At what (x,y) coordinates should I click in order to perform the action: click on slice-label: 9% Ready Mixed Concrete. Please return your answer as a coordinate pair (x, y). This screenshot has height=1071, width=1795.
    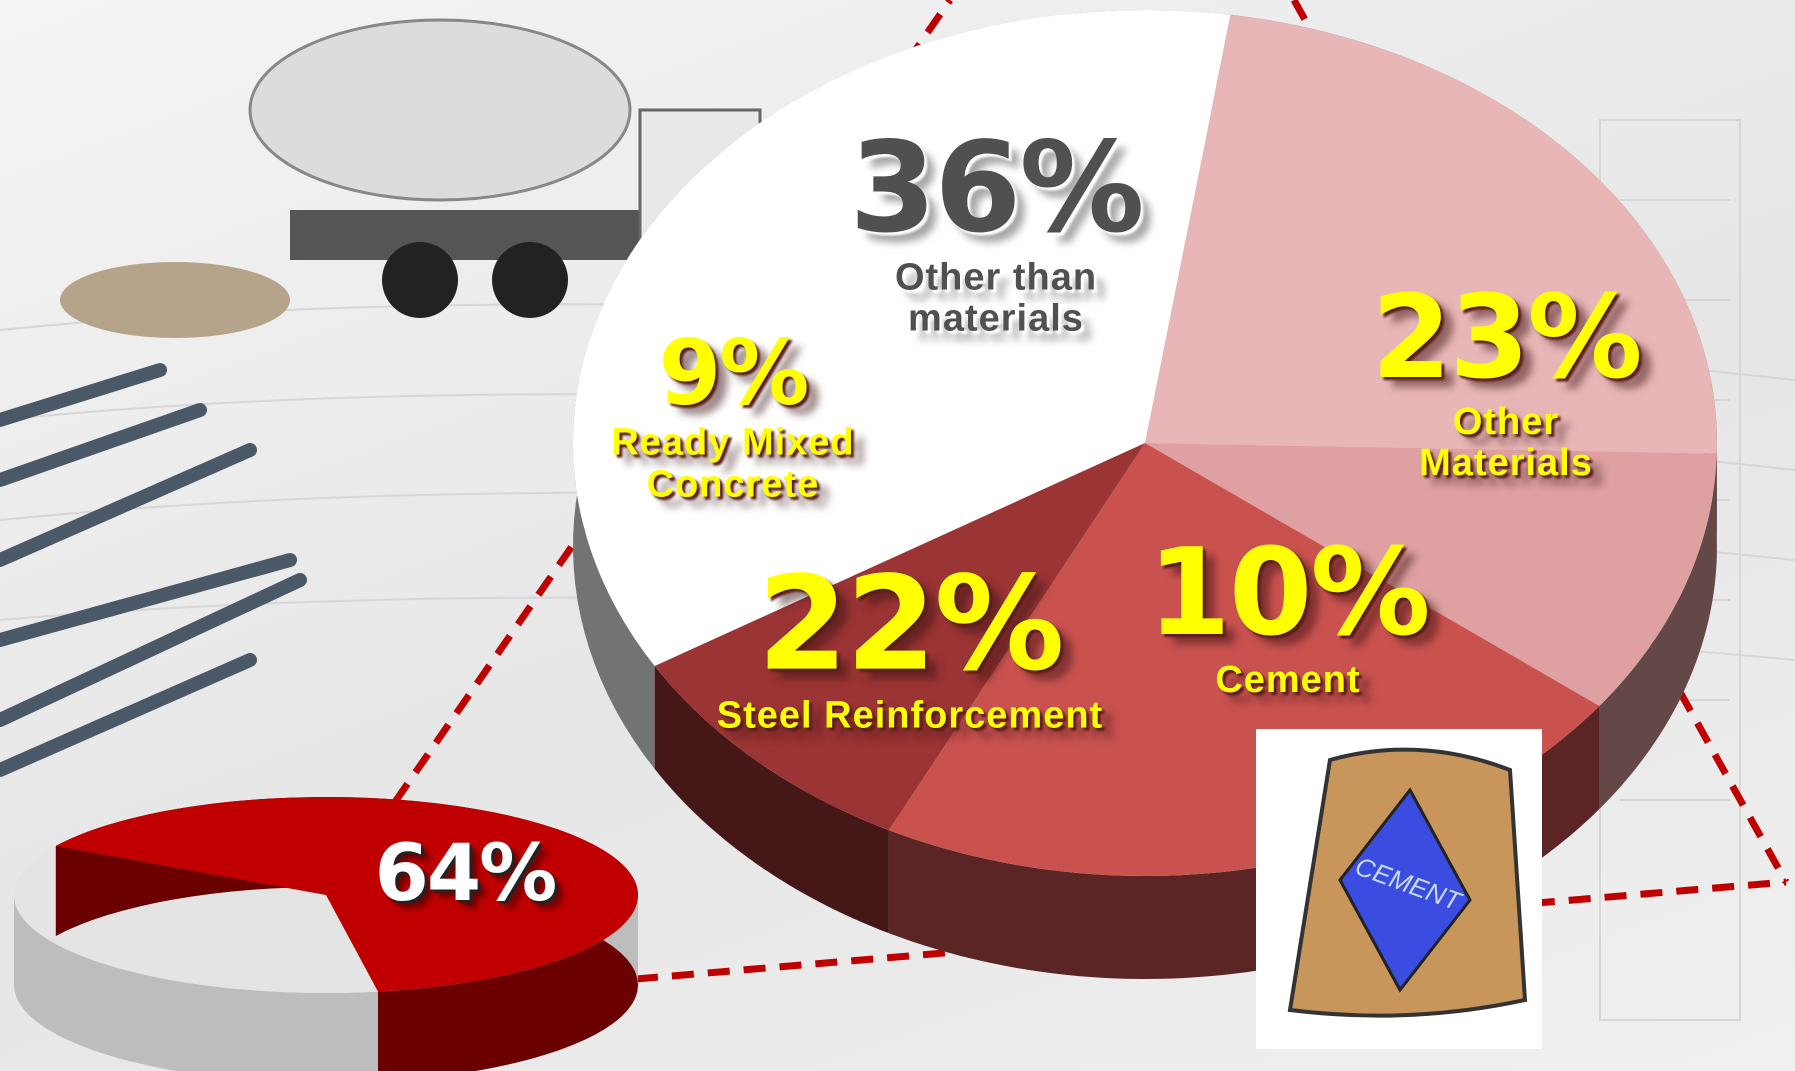
    Looking at the image, I should click on (733, 415).